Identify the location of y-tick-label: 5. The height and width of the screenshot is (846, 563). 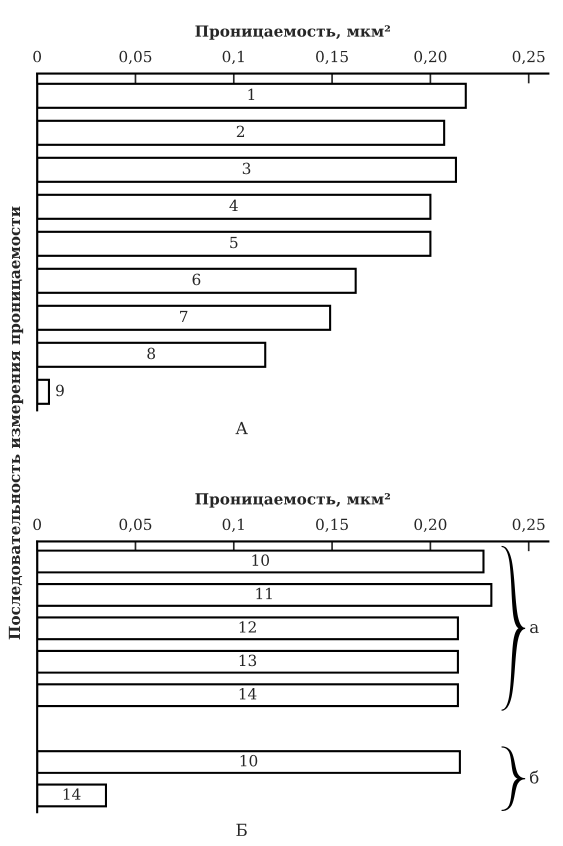
(234, 242).